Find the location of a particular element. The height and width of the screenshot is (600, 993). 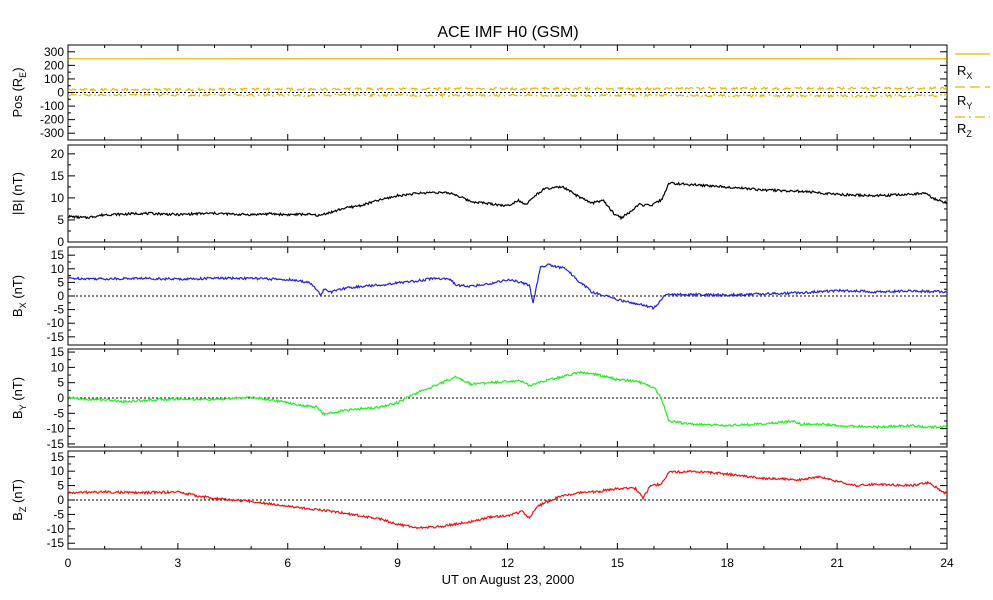

x-tick-label: 18 is located at coordinates (728, 563).